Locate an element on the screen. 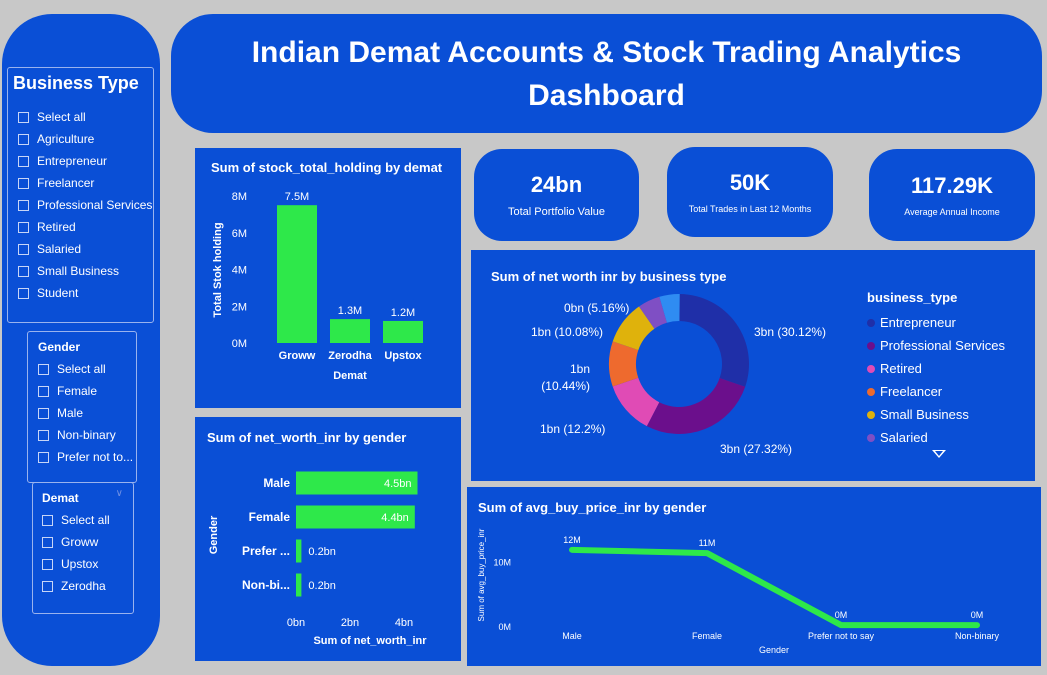 The width and height of the screenshot is (1047, 675). gender-option-female: Female is located at coordinates (87, 391).